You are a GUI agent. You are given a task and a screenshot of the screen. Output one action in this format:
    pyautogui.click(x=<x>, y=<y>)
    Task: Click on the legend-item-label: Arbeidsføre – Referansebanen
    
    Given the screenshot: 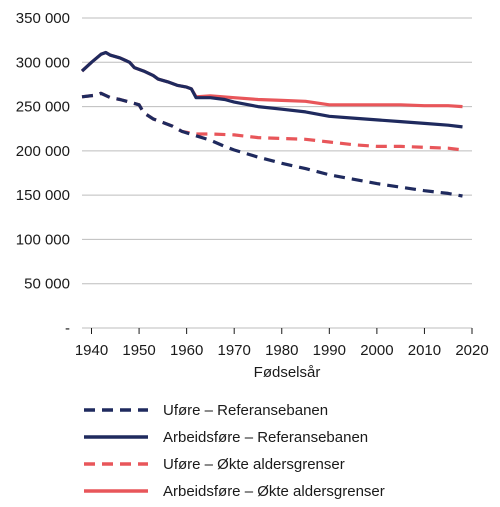 What is the action you would take?
    pyautogui.click(x=265, y=437)
    